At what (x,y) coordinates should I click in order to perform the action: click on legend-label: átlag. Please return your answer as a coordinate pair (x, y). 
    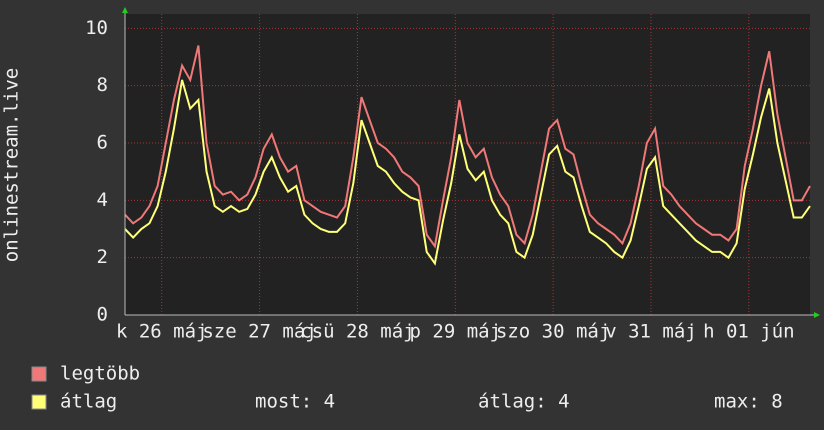
    Looking at the image, I should click on (88, 402).